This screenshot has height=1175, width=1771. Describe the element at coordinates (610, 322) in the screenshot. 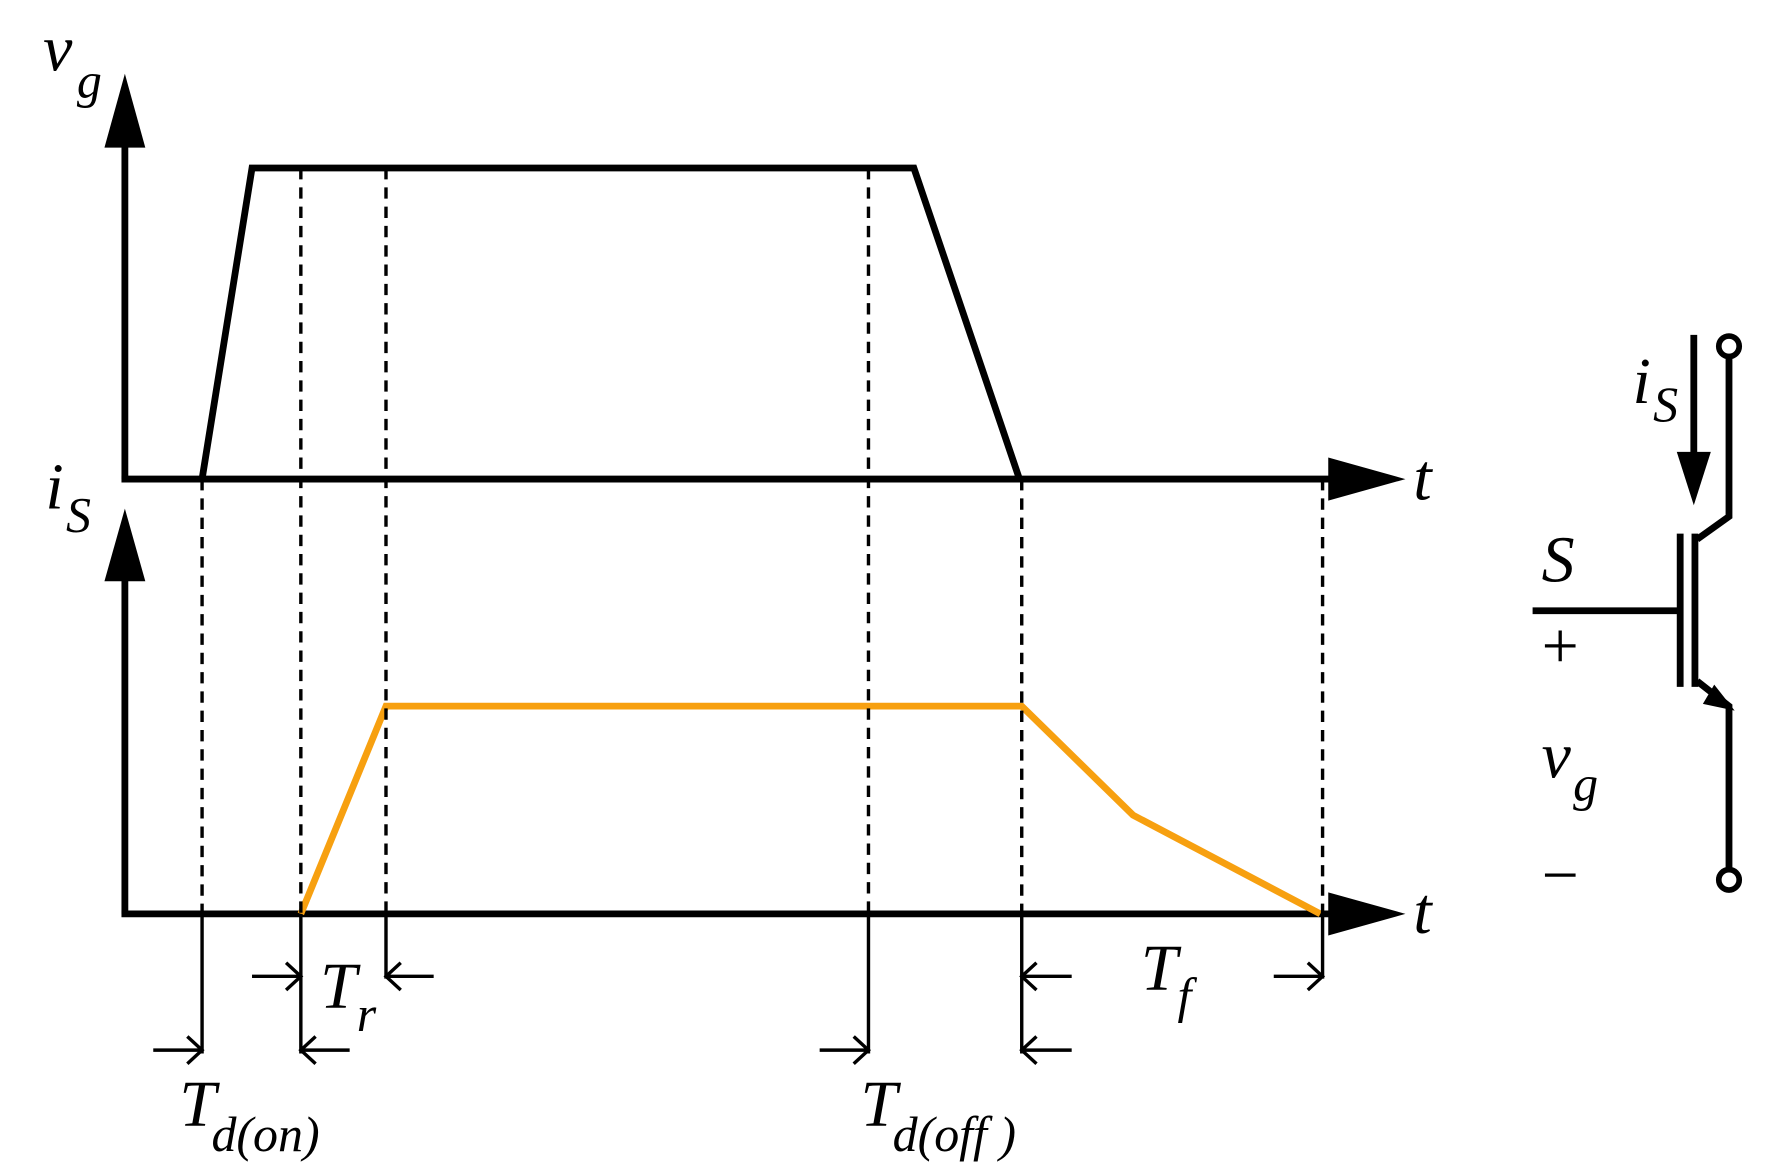

I see `vg-waveform` at that location.